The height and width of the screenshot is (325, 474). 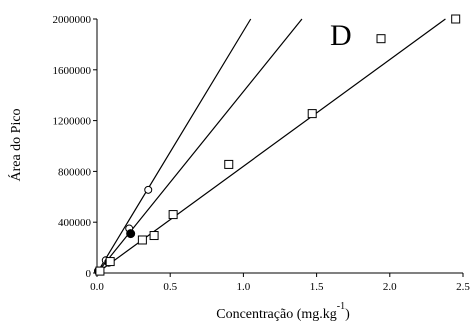 I want to click on y-tick-label: 0, so click(x=89, y=274).